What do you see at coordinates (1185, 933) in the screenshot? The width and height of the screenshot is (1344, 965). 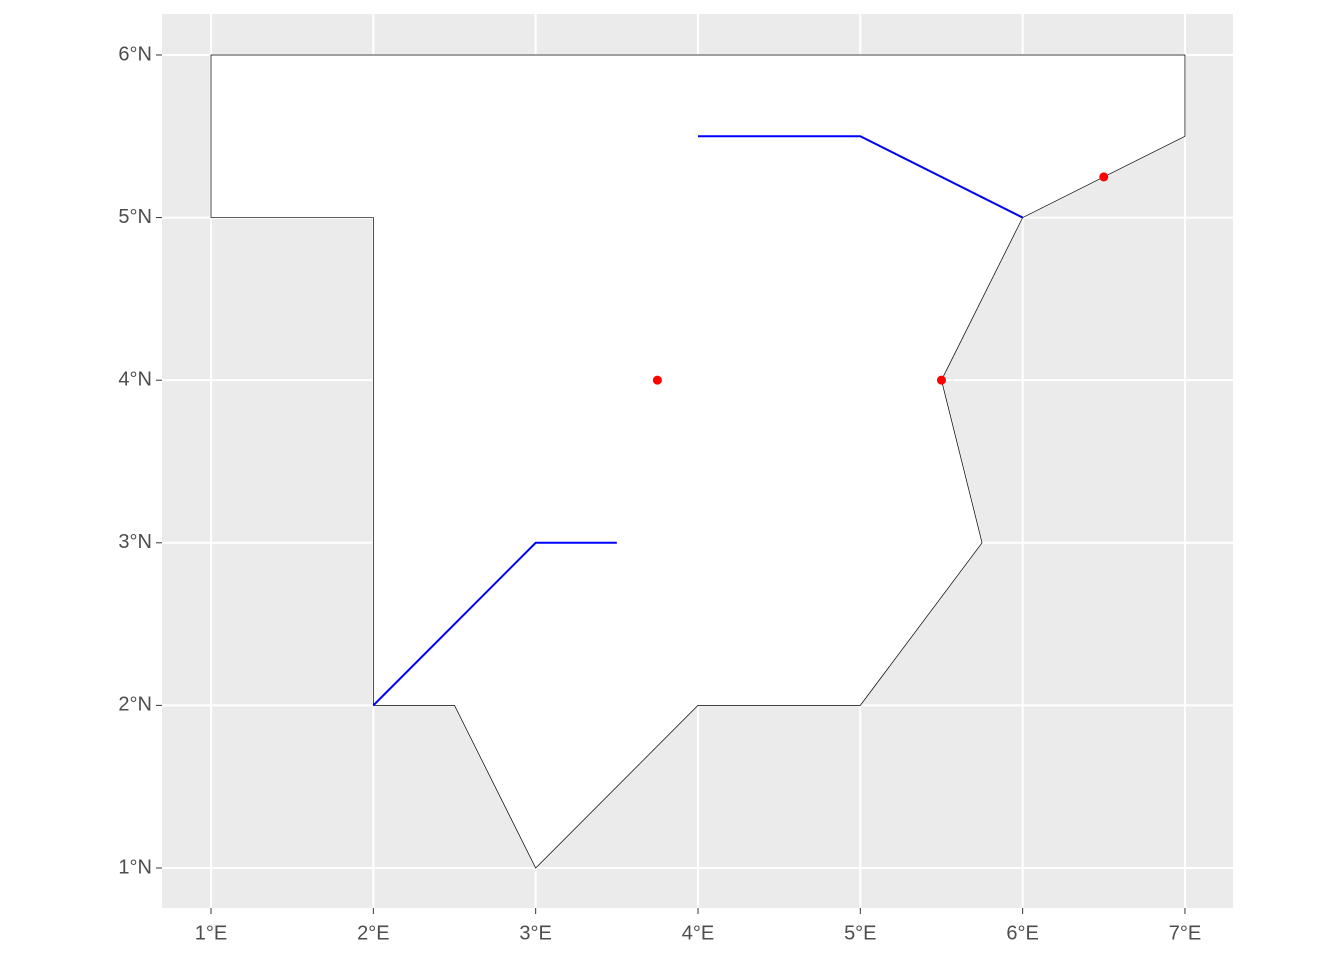 I see `x-tick-label: 7°E` at bounding box center [1185, 933].